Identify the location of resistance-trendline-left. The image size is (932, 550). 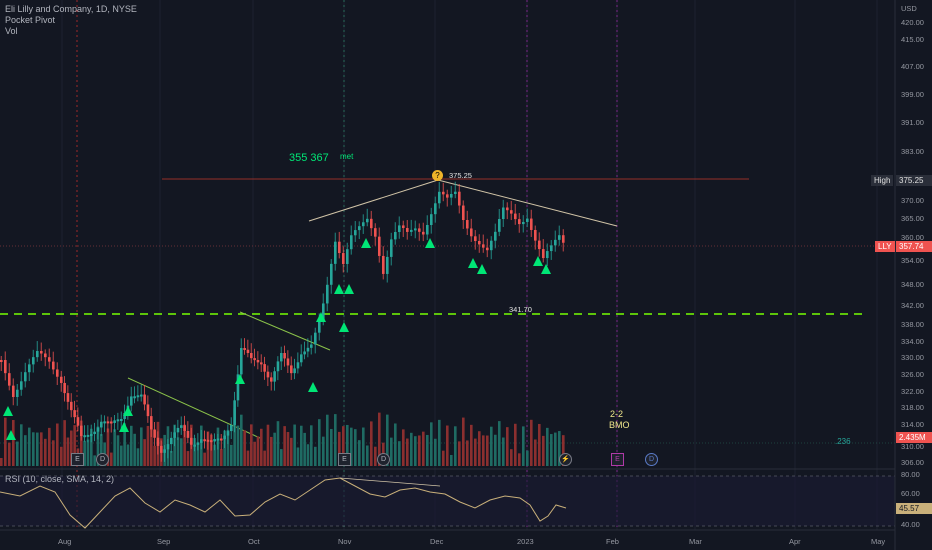
(373, 200).